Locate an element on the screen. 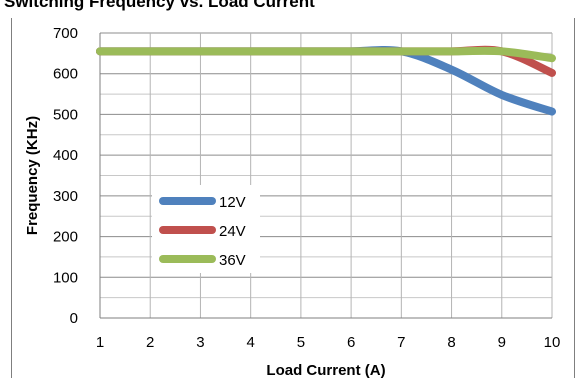 The height and width of the screenshot is (379, 579). y-tick-label: 100 is located at coordinates (65, 277).